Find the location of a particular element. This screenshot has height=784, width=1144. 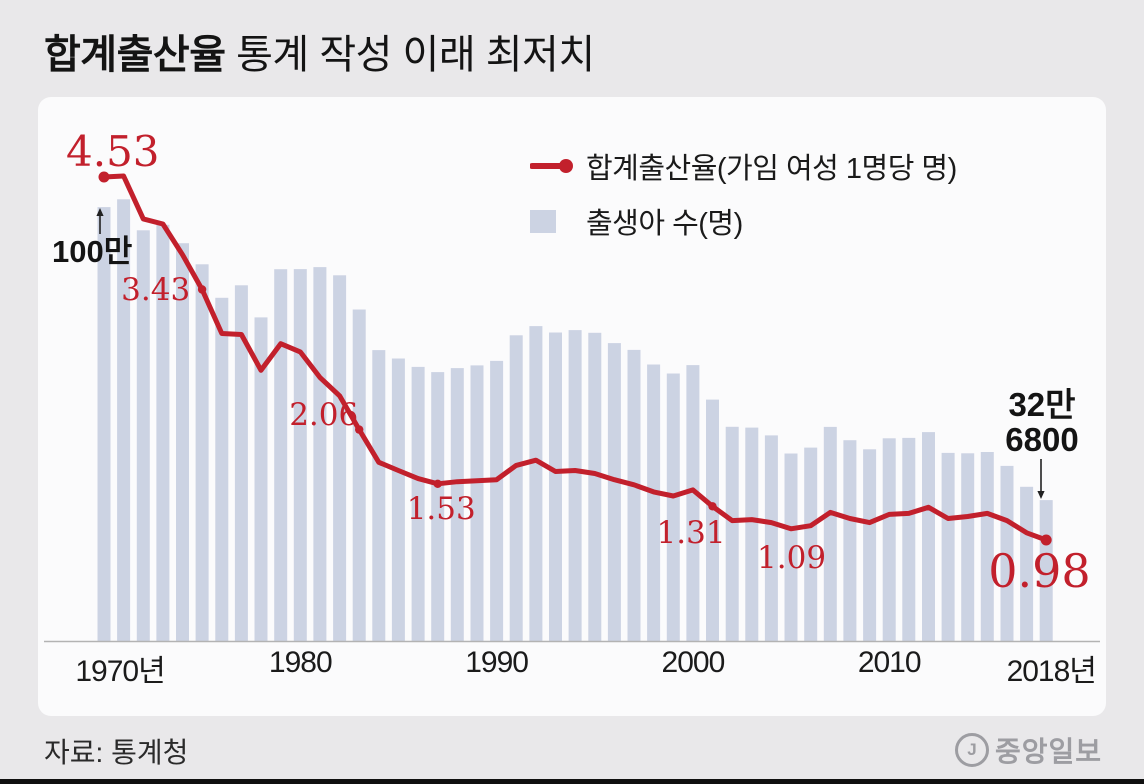

bar-1989 is located at coordinates (477, 503).